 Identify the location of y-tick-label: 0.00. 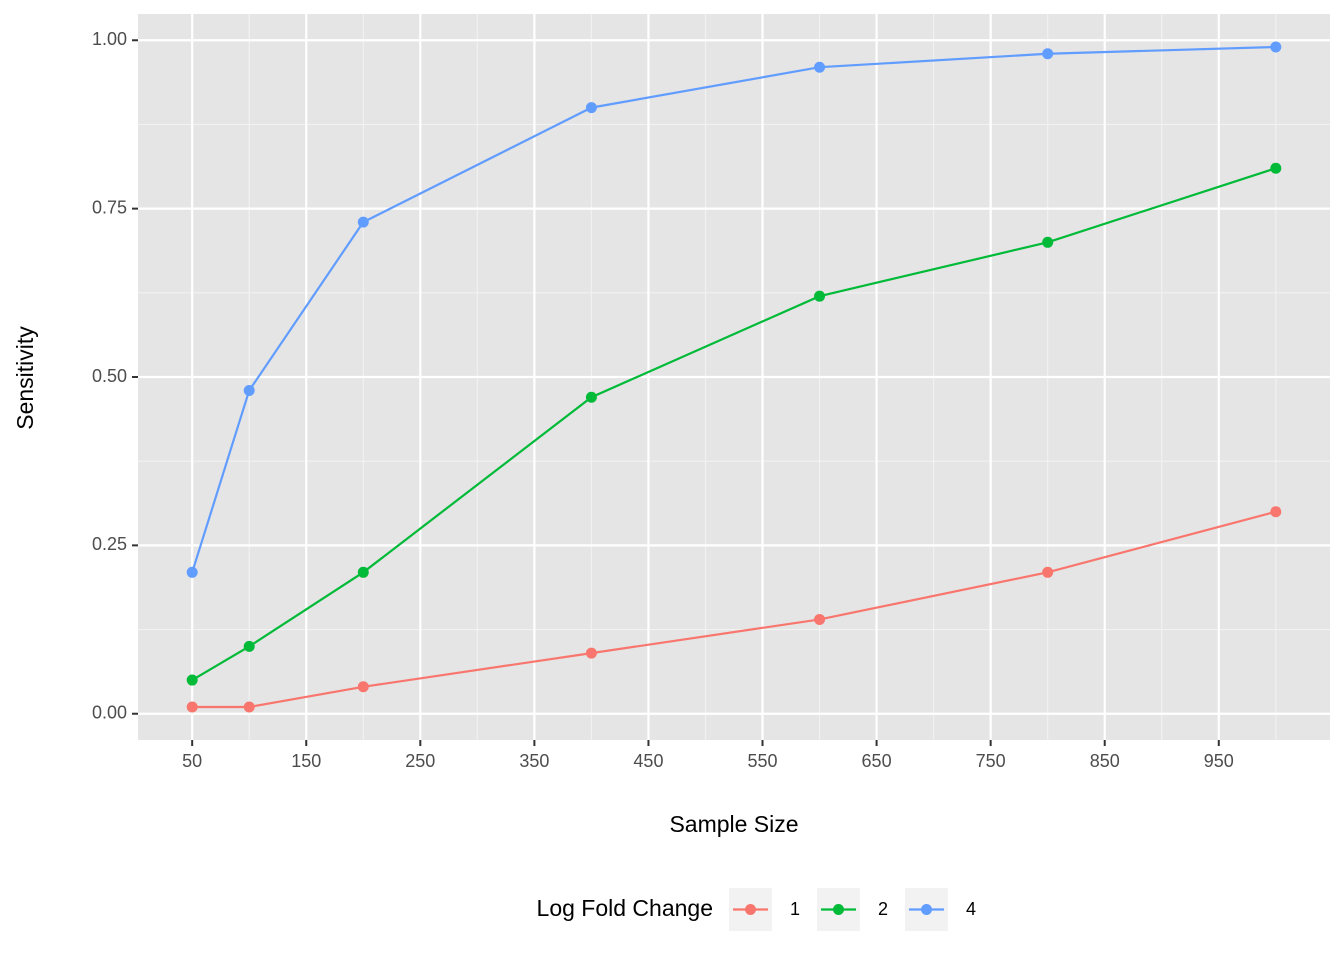
(109, 712).